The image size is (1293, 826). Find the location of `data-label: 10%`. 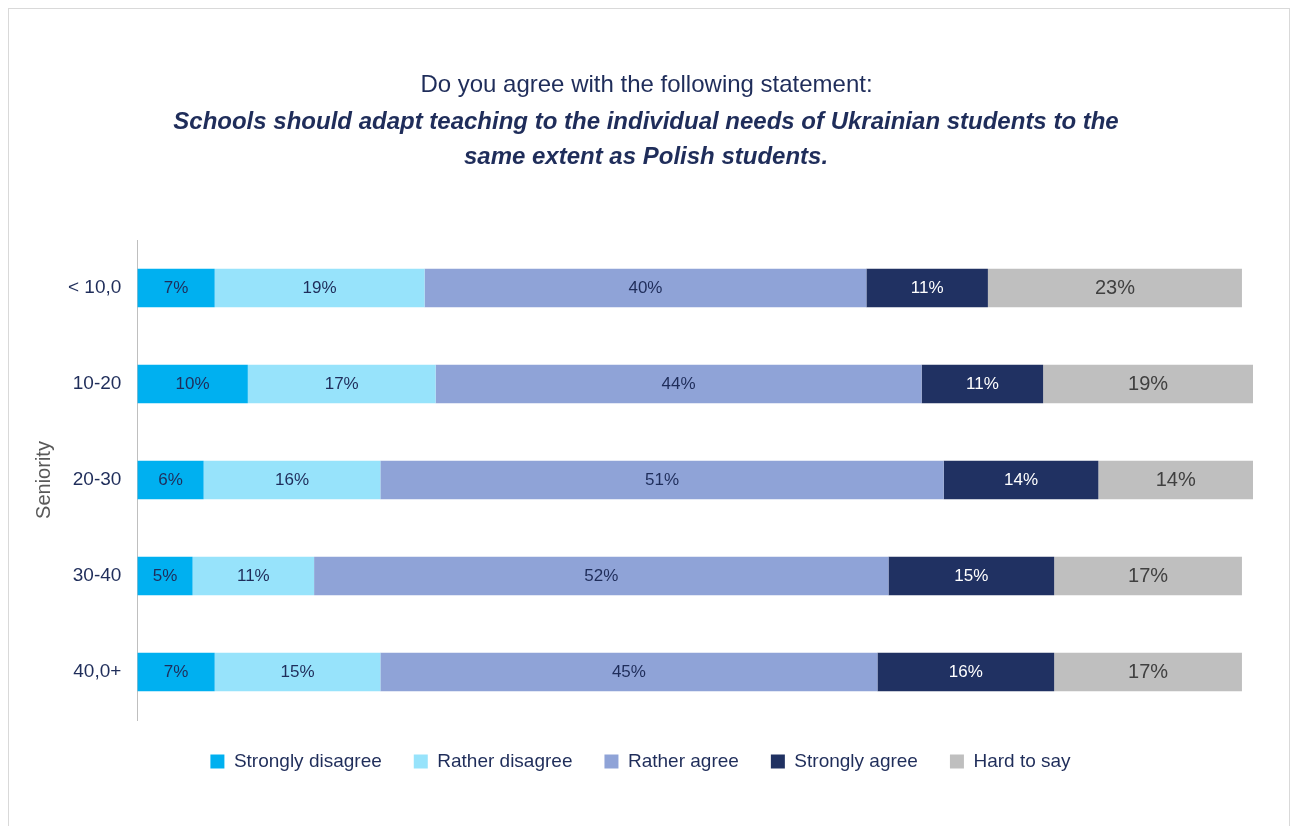

data-label: 10% is located at coordinates (192, 383).